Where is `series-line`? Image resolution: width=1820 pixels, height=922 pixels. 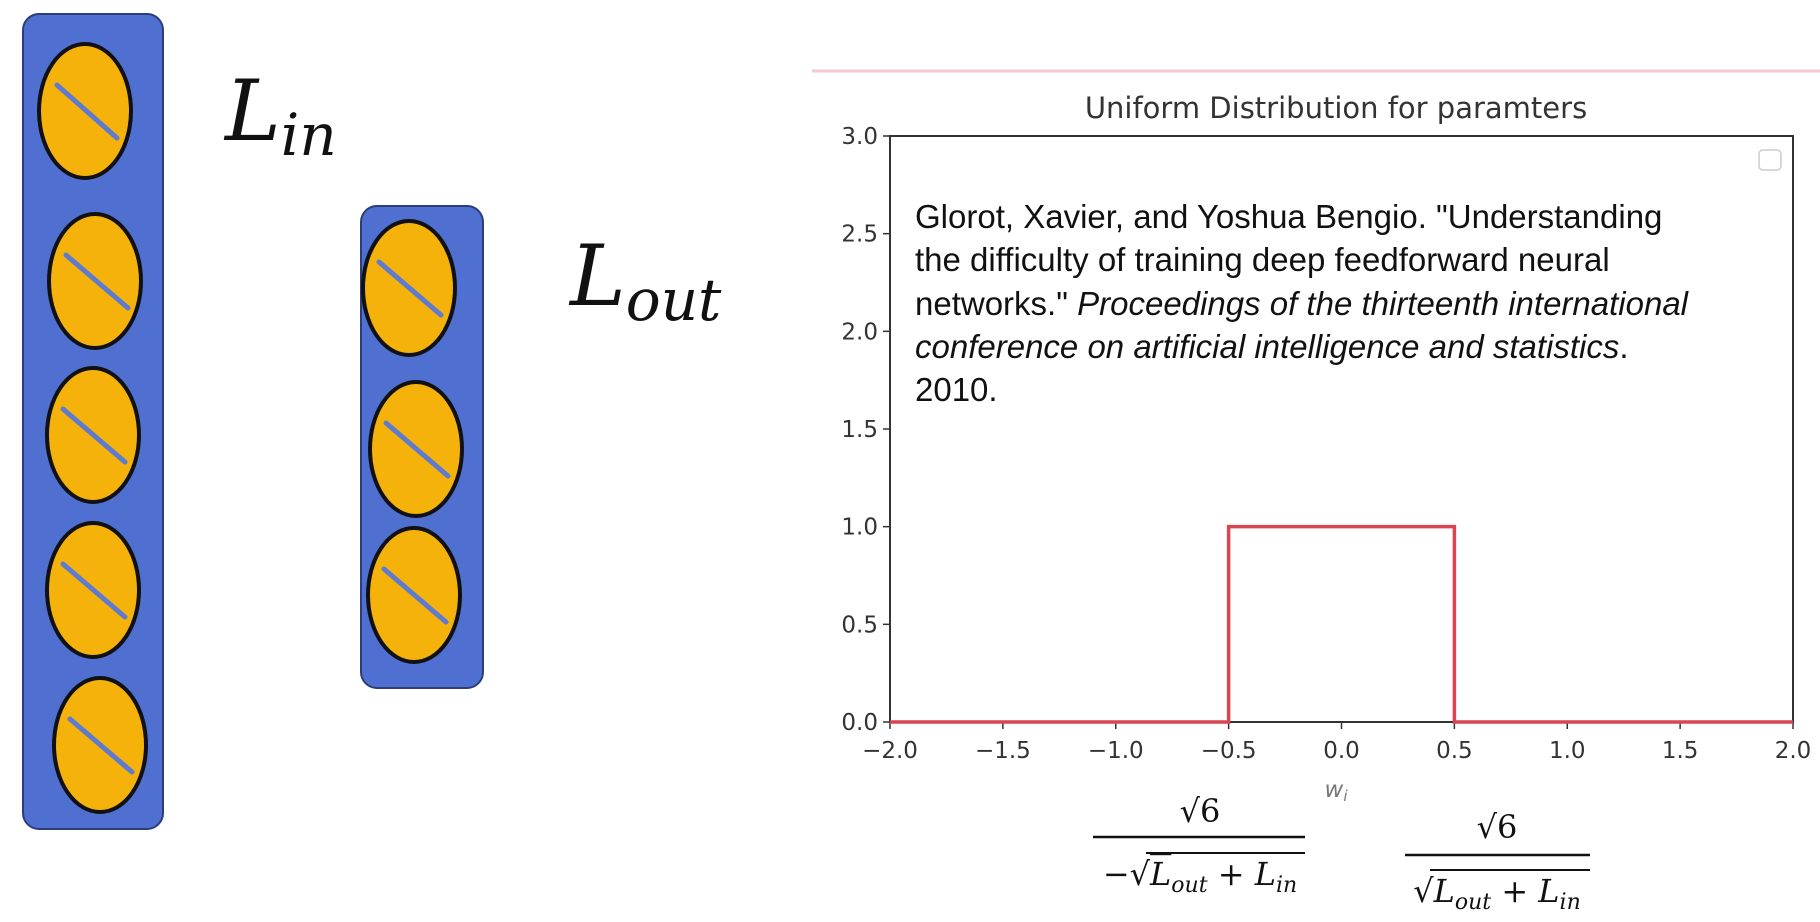 series-line is located at coordinates (1341, 624).